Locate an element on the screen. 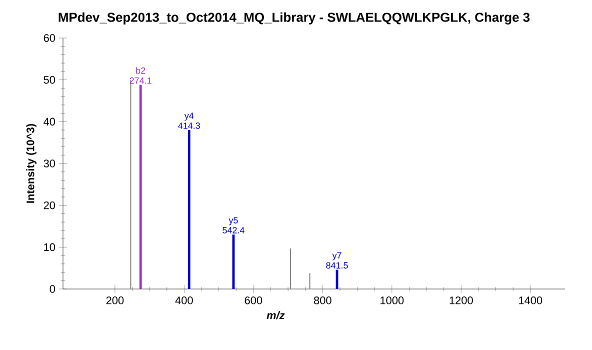  y-tick-label: 30 is located at coordinates (50, 164).